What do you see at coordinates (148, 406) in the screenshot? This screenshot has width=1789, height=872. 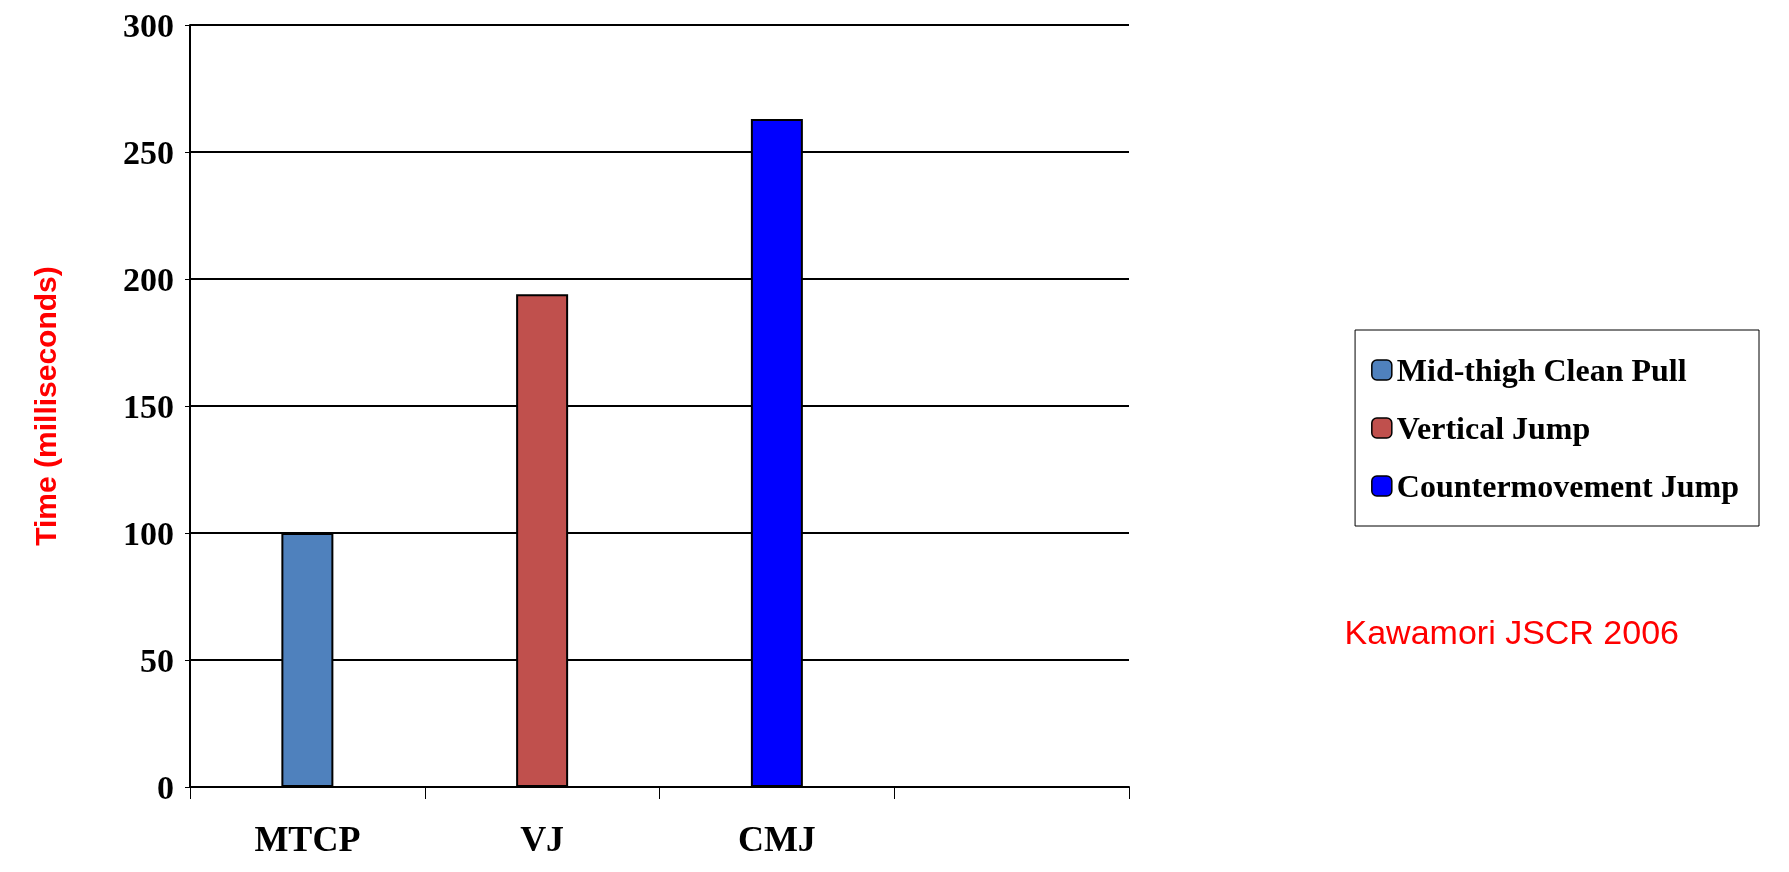 I see `y-tick-label: 150` at bounding box center [148, 406].